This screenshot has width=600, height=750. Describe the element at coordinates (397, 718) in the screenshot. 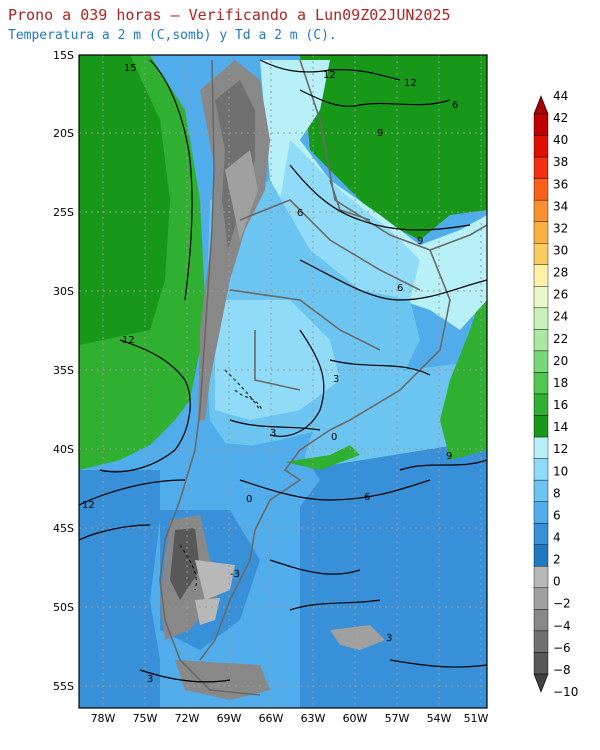

I see `lon-label: 57W` at that location.